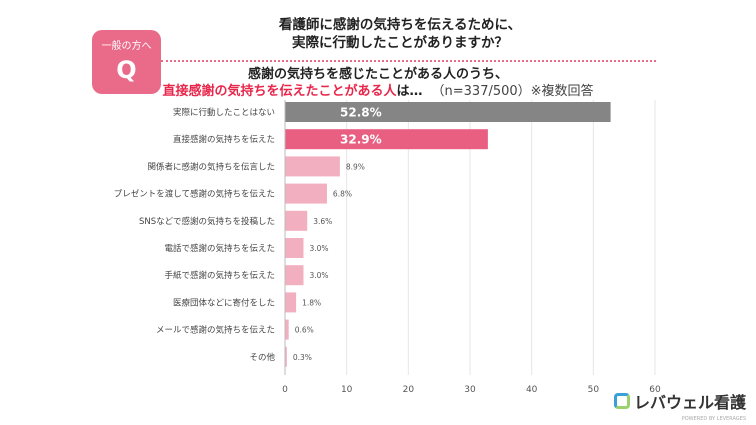 This screenshot has height=425, width=756. Describe the element at coordinates (355, 166) in the screenshot. I see `value-label: 8.9%` at that location.